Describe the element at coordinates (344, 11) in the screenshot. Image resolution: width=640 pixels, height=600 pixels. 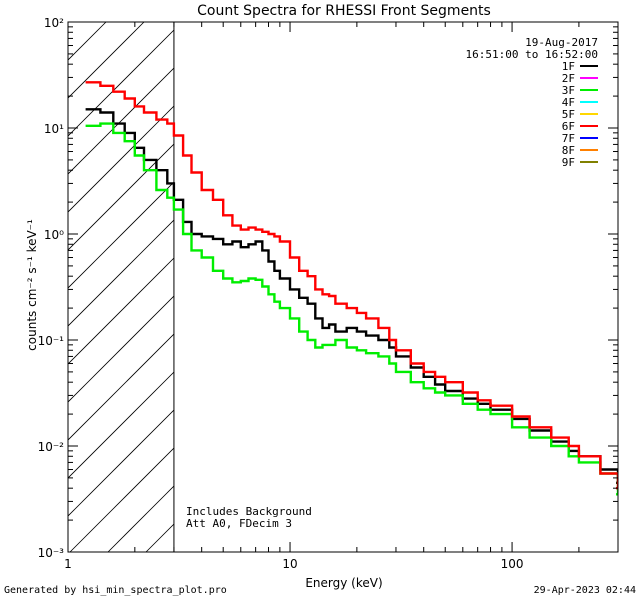
I see `chart-title: Count Spectra for RHESSI Front Segments` at that location.